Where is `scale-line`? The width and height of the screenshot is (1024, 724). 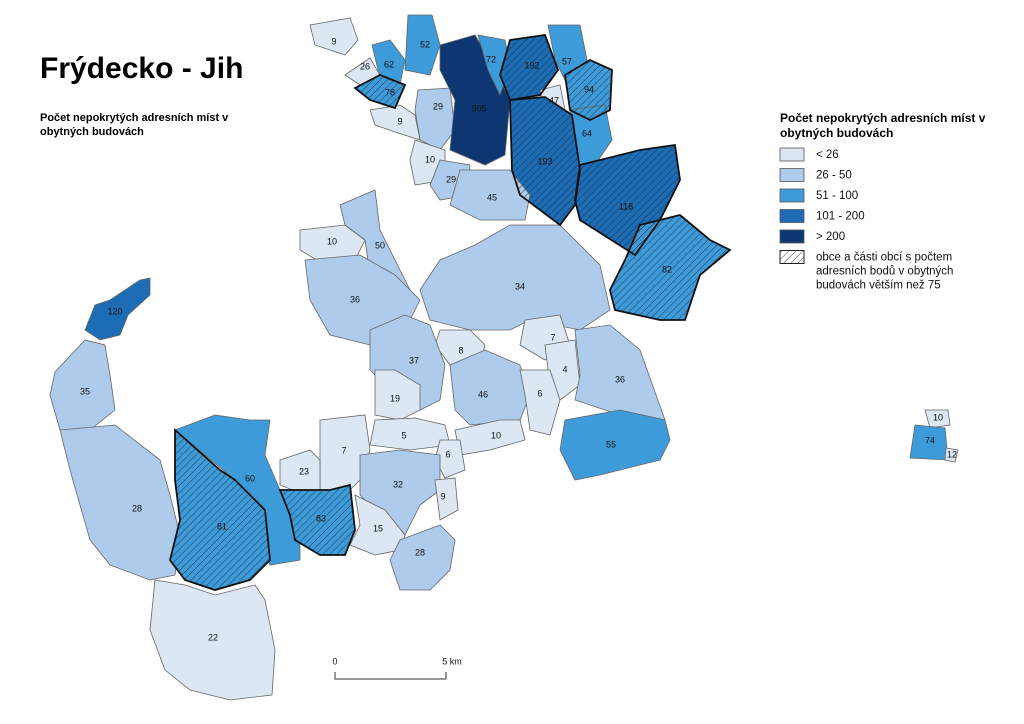
scale-line is located at coordinates (390, 676).